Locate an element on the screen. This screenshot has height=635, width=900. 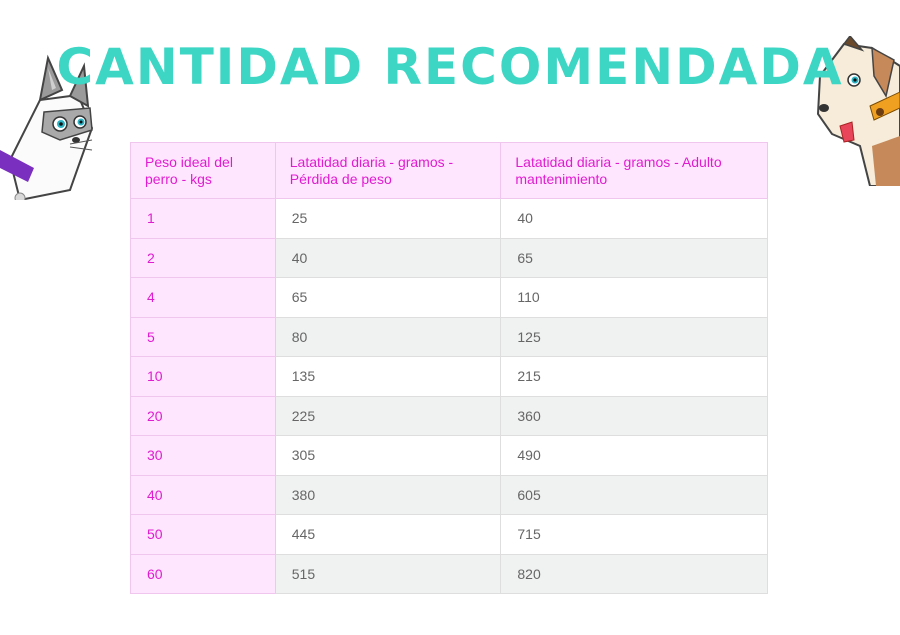
table-row: 1 25 40 is located at coordinates (449, 219).